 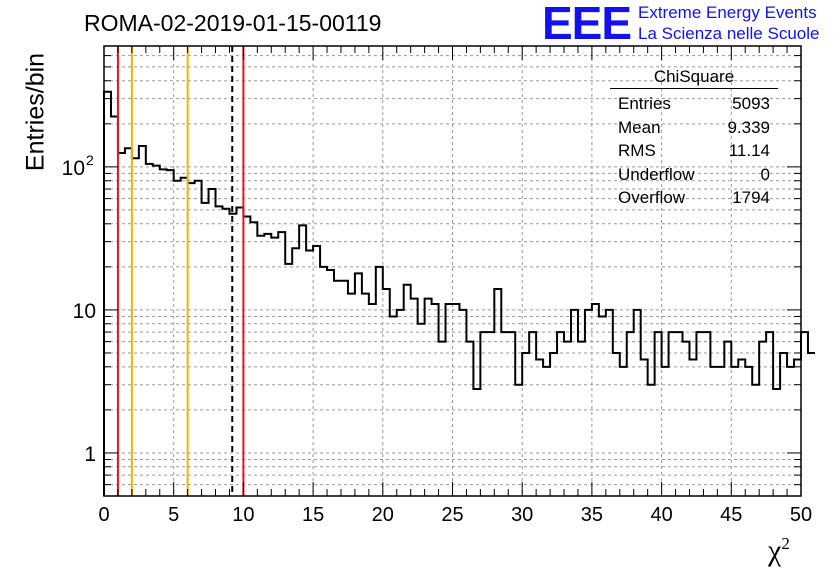 I want to click on x-tick-label: 15, so click(x=313, y=515).